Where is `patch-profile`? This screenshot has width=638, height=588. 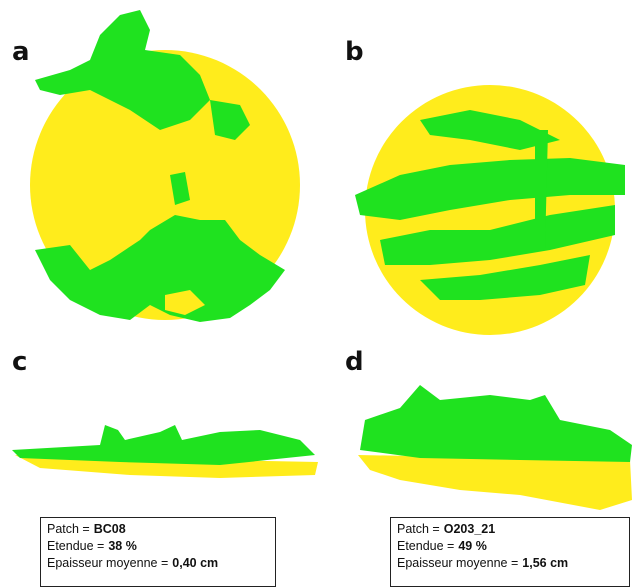 patch-profile is located at coordinates (495, 482).